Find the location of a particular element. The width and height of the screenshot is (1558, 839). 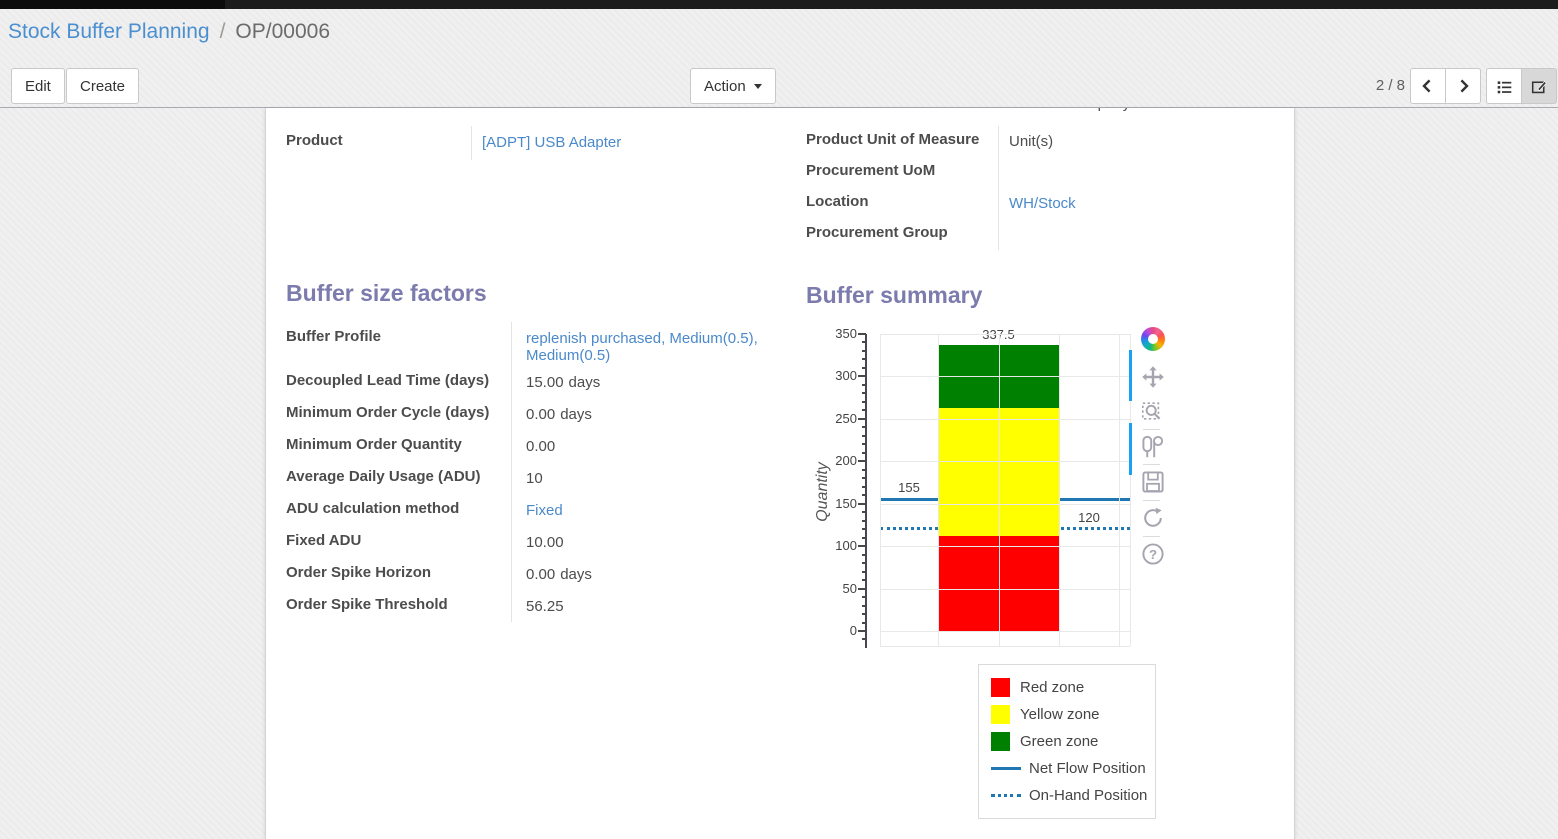

product-value-link: [ADPT] USB Adapter is located at coordinates (552, 142).